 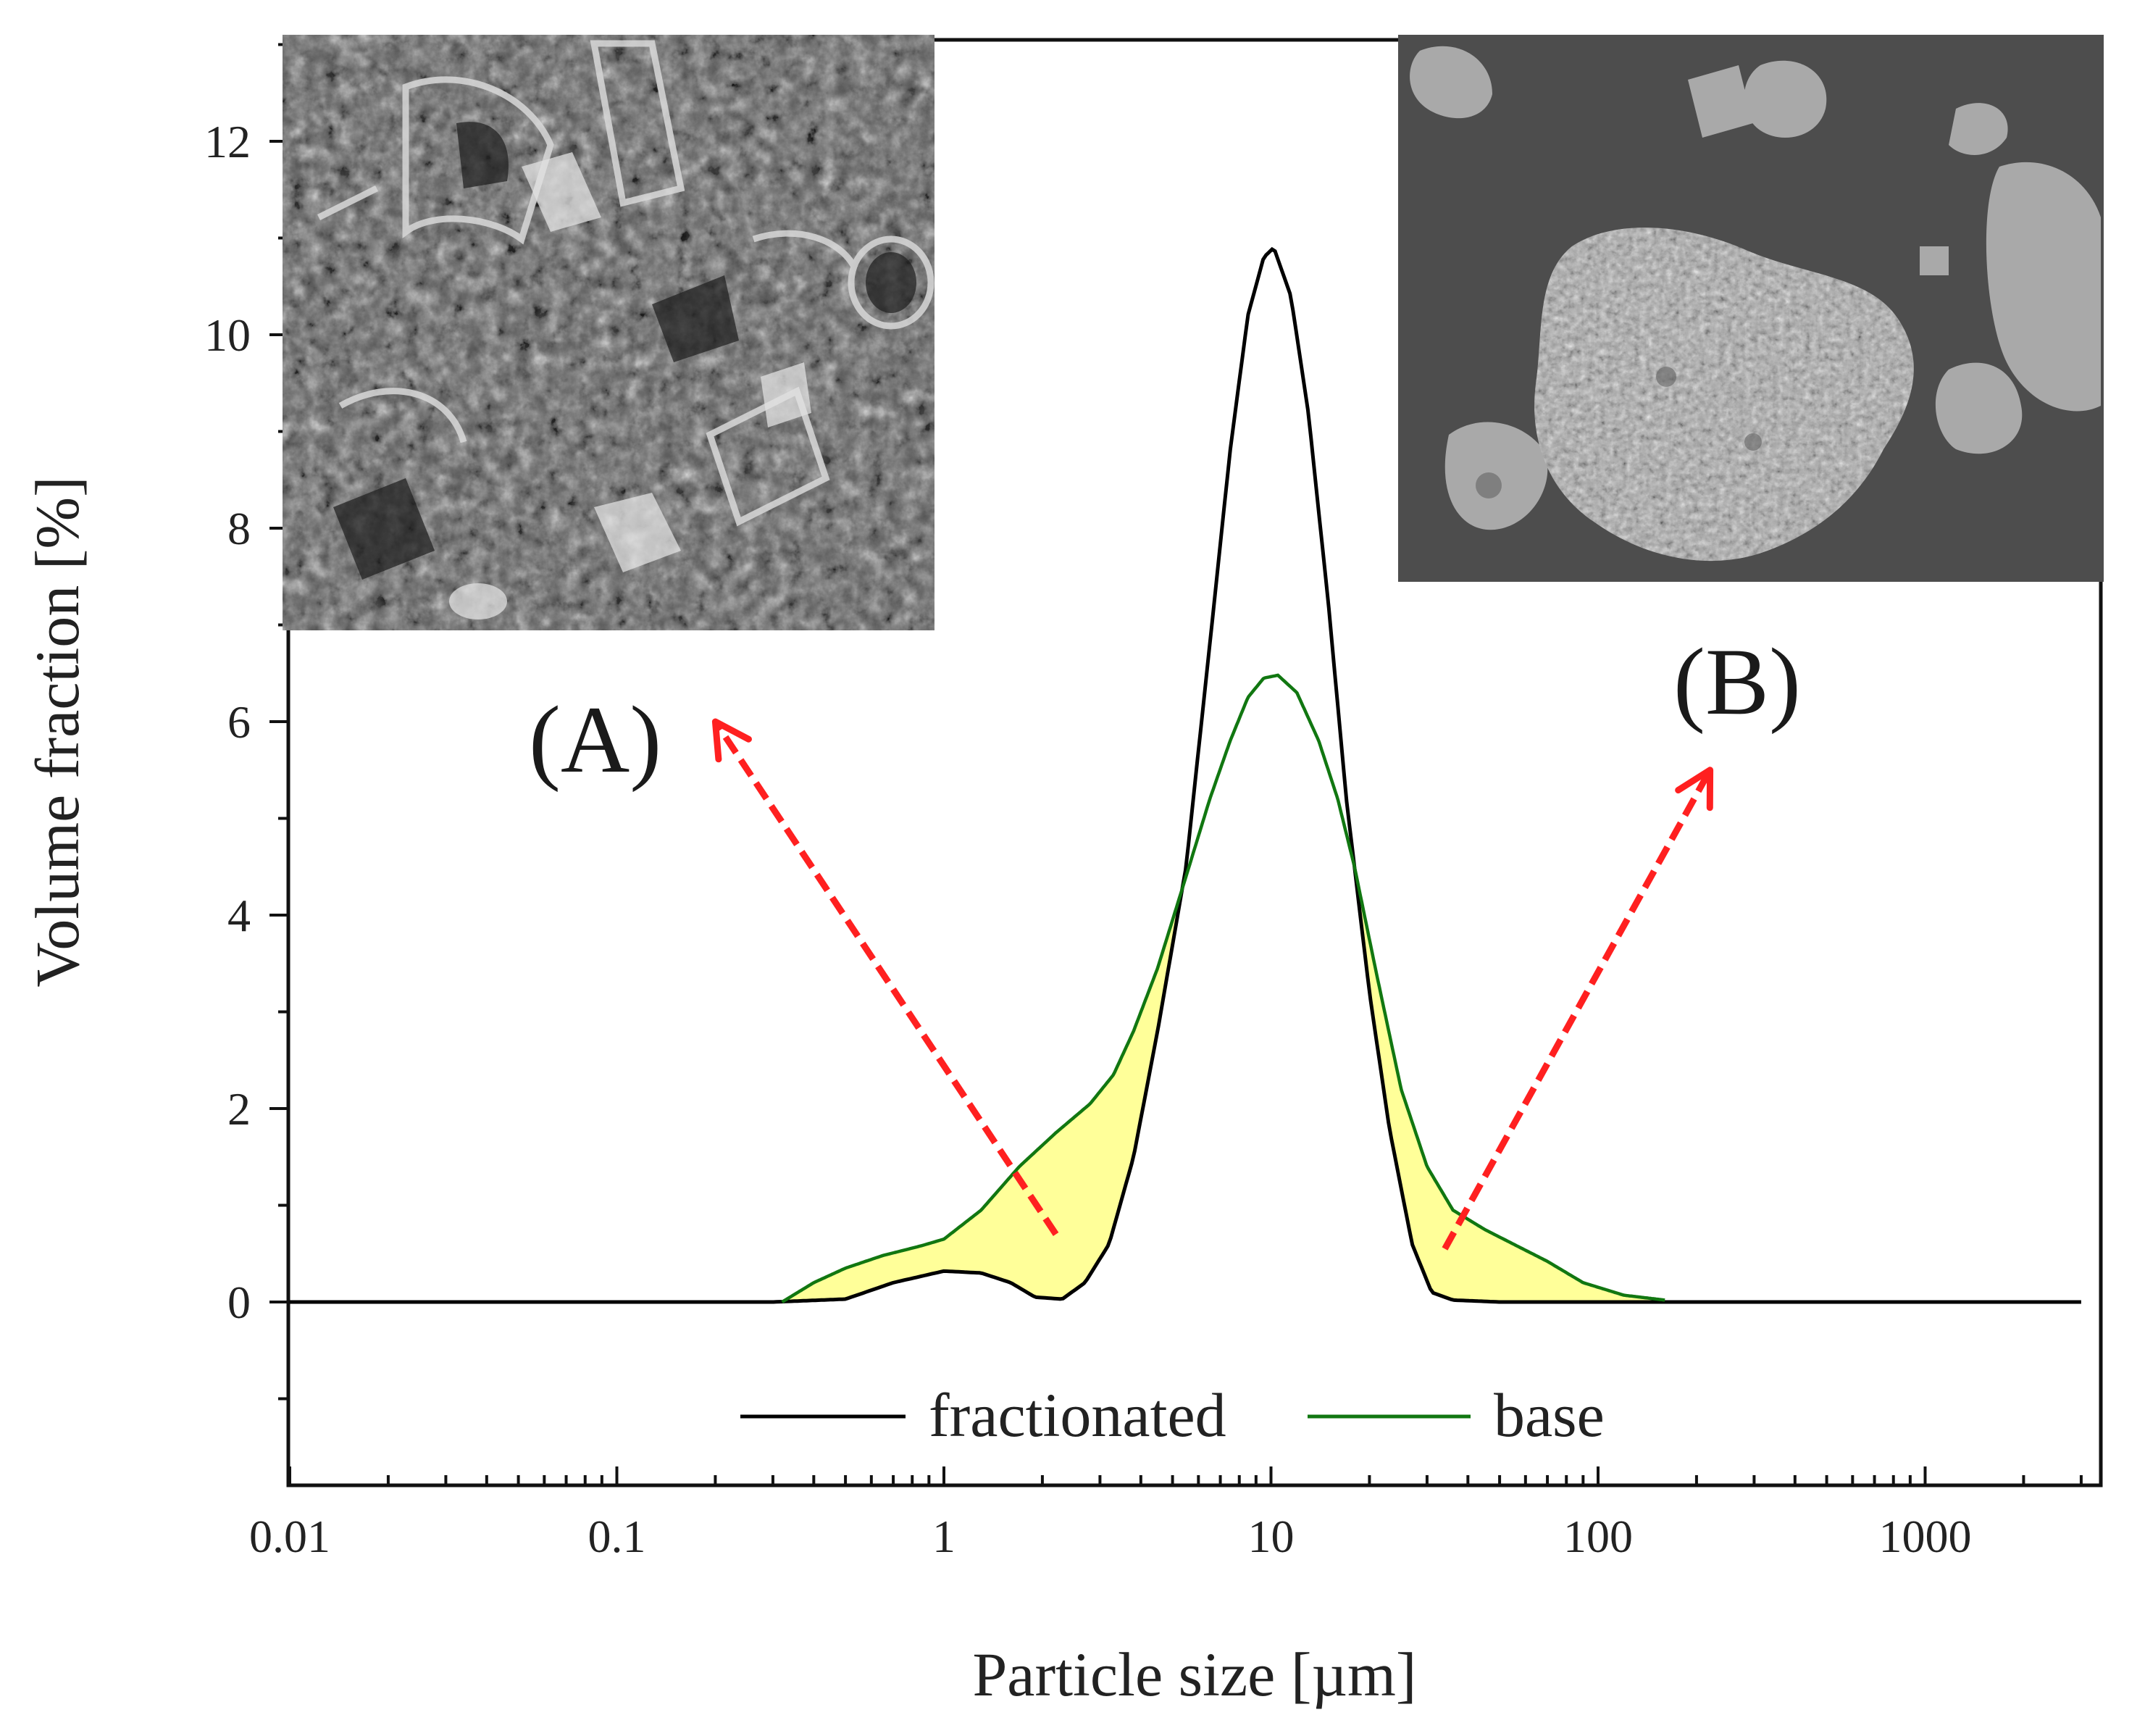 I want to click on legend: fractionated base, so click(x=1172, y=1415).